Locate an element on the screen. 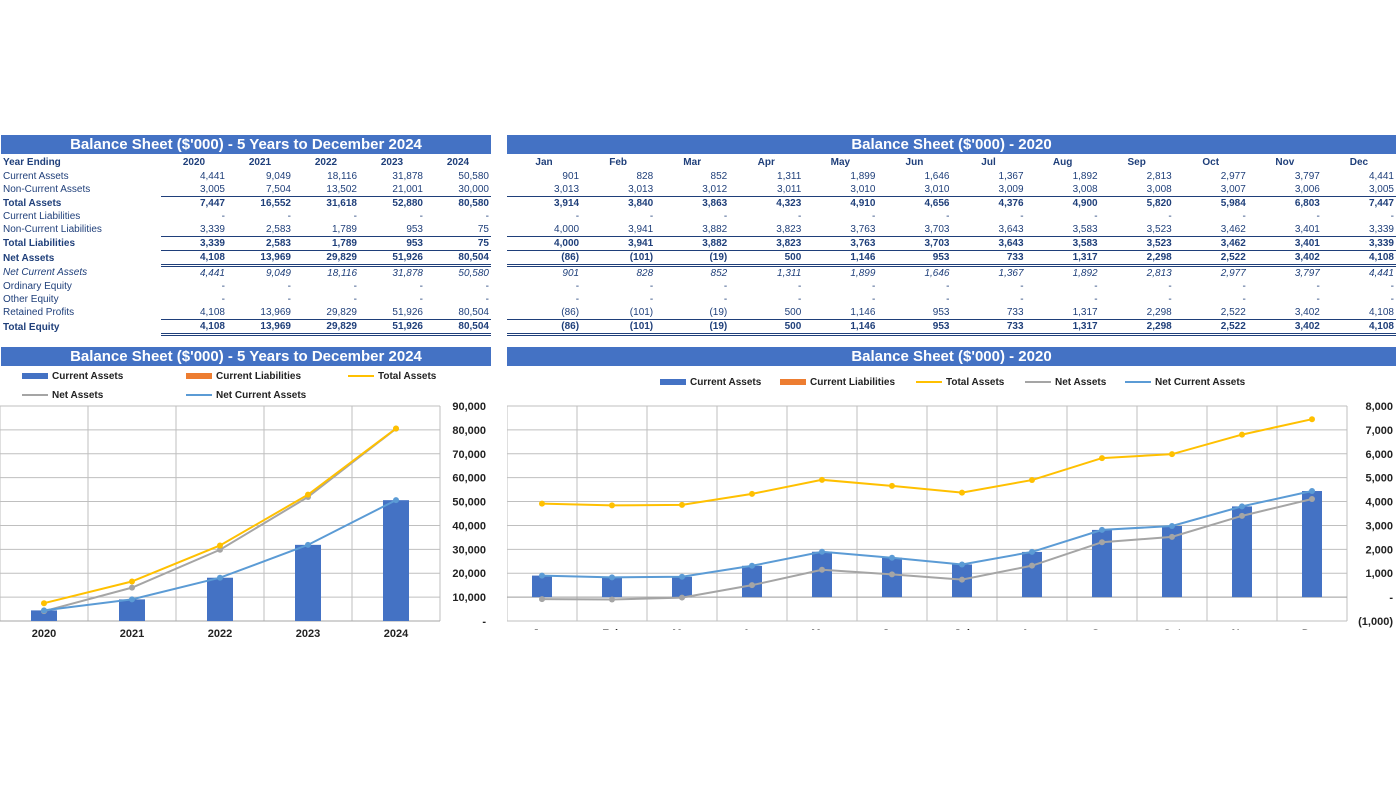 The height and width of the screenshot is (786, 1396). table-cell: 18,116 is located at coordinates (342, 176).